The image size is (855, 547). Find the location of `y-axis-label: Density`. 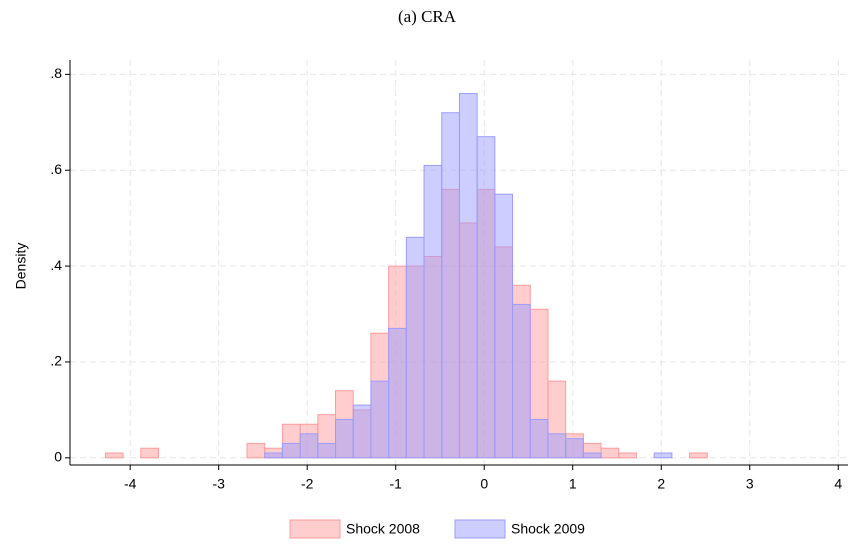

y-axis-label: Density is located at coordinates (21, 266).